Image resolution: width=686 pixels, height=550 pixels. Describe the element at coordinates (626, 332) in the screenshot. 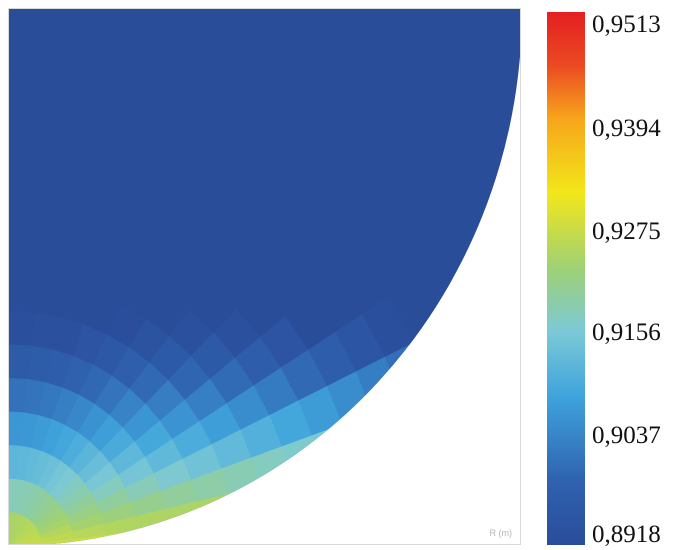

I see `colorbar-tick-label: 0,9156` at that location.